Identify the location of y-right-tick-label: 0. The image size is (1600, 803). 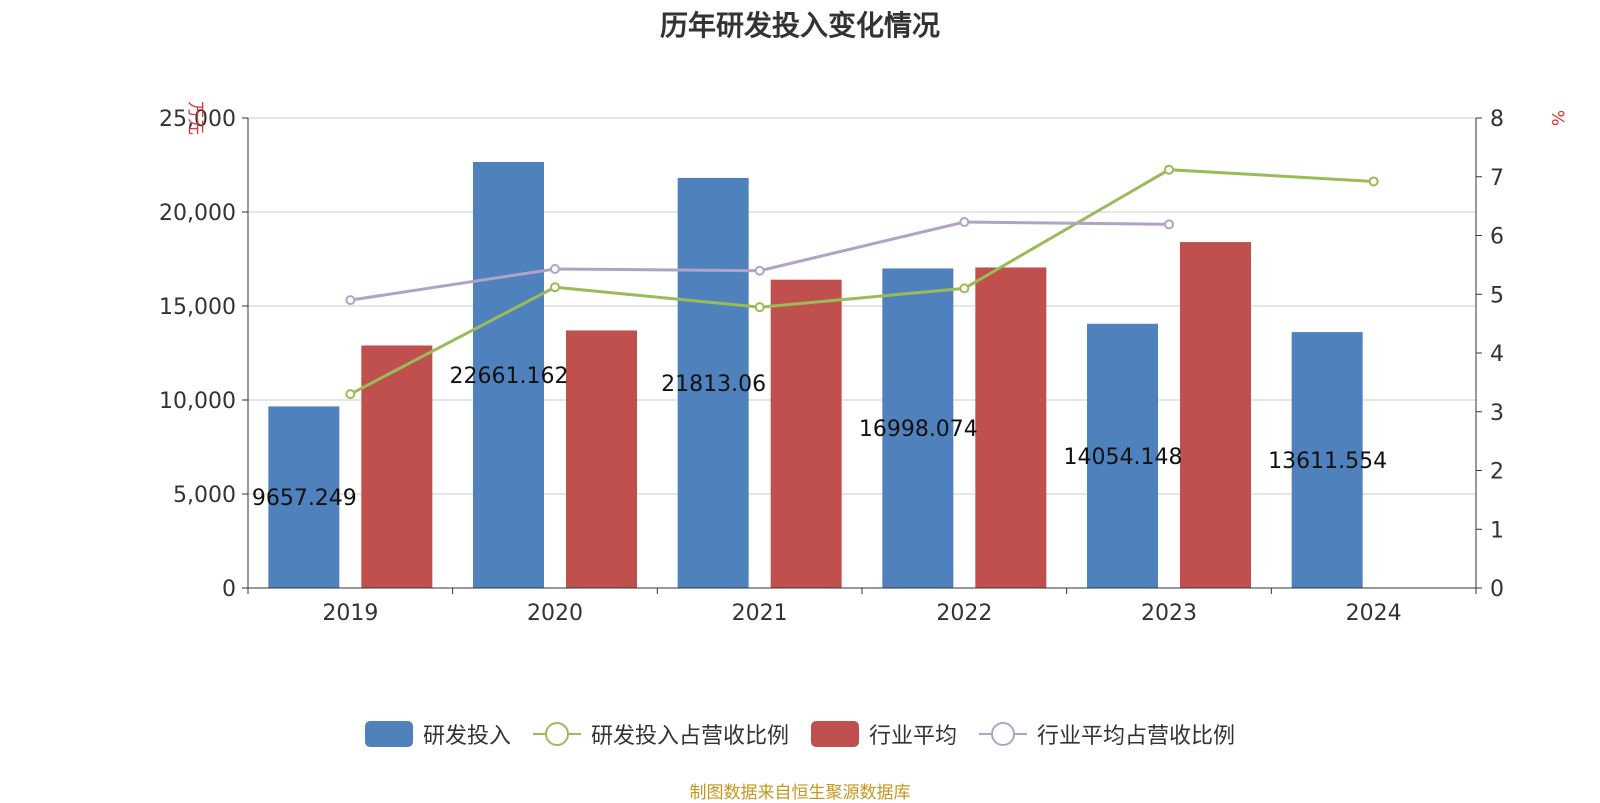
(1497, 589).